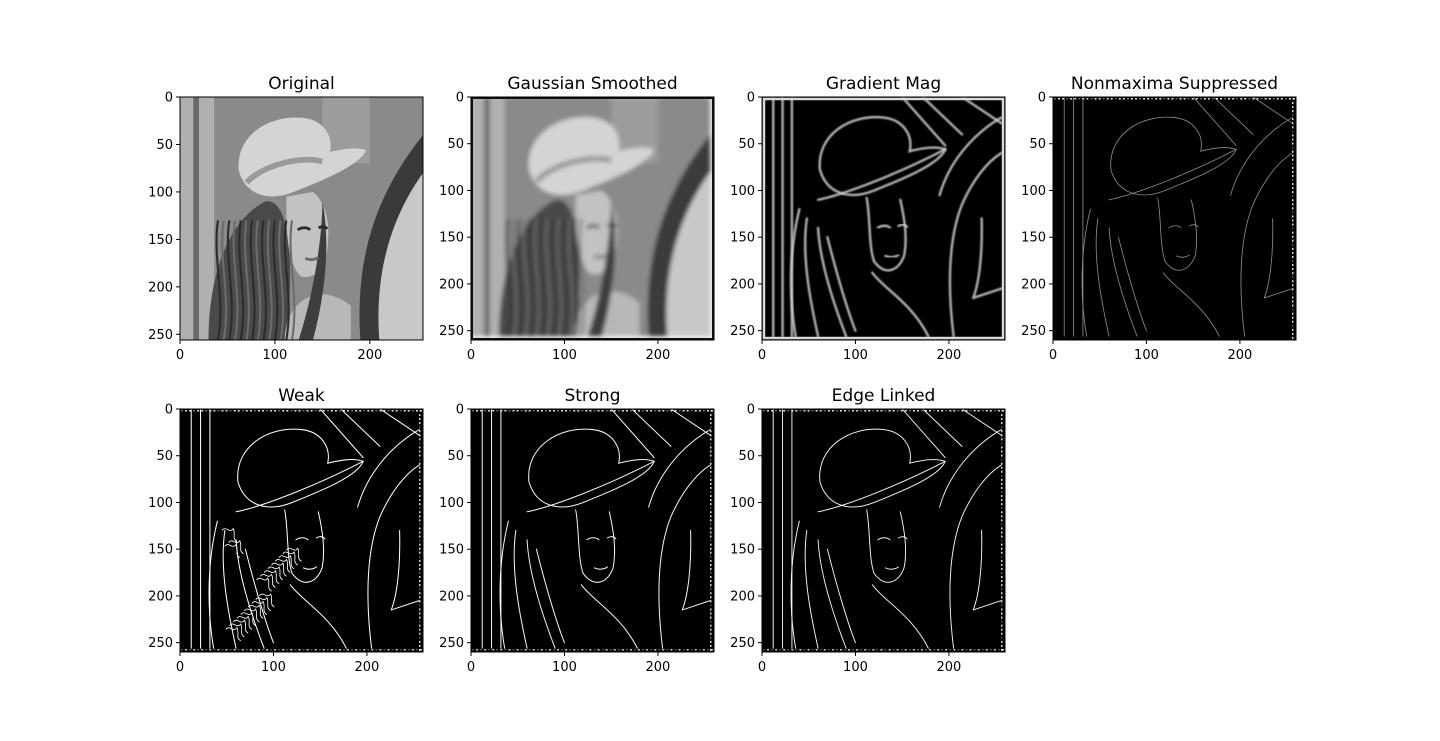 The height and width of the screenshot is (741, 1440). What do you see at coordinates (882, 156) in the screenshot?
I see `edge-hat` at bounding box center [882, 156].